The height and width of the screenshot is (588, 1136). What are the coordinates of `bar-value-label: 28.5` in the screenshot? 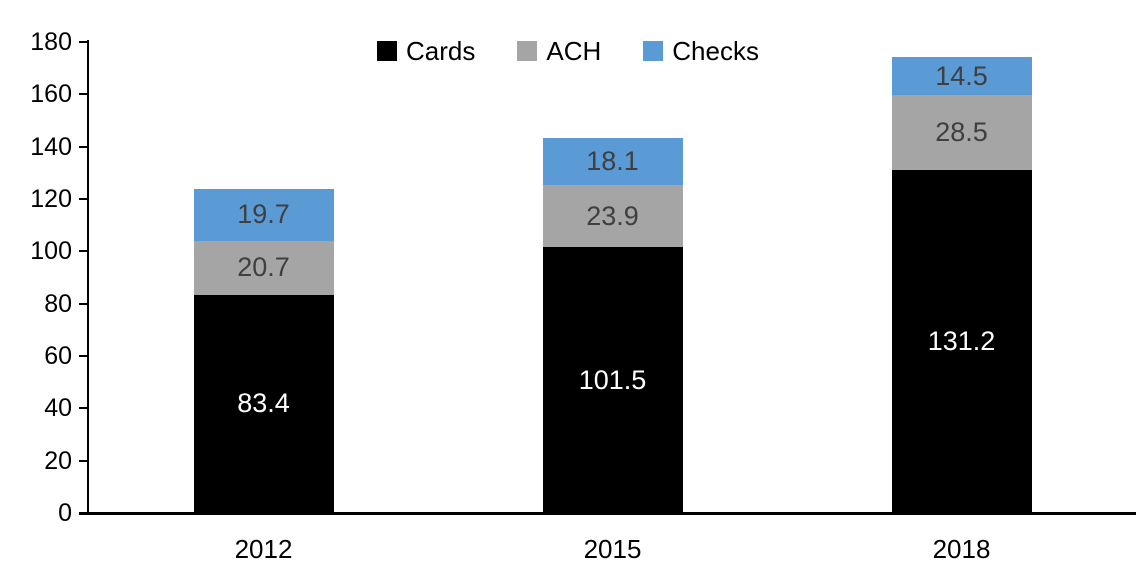 It's located at (961, 131).